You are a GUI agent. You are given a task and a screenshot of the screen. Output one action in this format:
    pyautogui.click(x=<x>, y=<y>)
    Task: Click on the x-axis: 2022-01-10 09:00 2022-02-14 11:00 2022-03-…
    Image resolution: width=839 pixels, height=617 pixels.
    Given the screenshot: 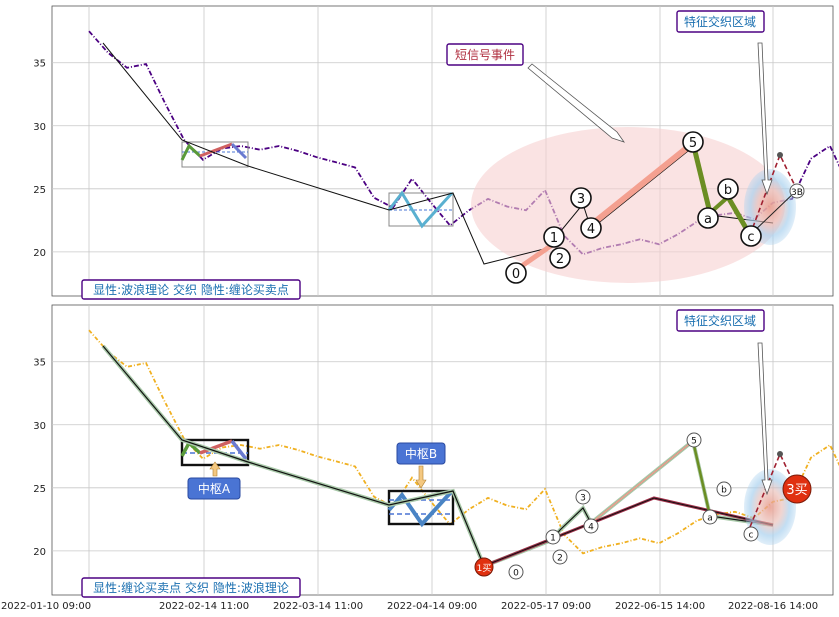 What is the action you would take?
    pyautogui.click(x=409, y=606)
    